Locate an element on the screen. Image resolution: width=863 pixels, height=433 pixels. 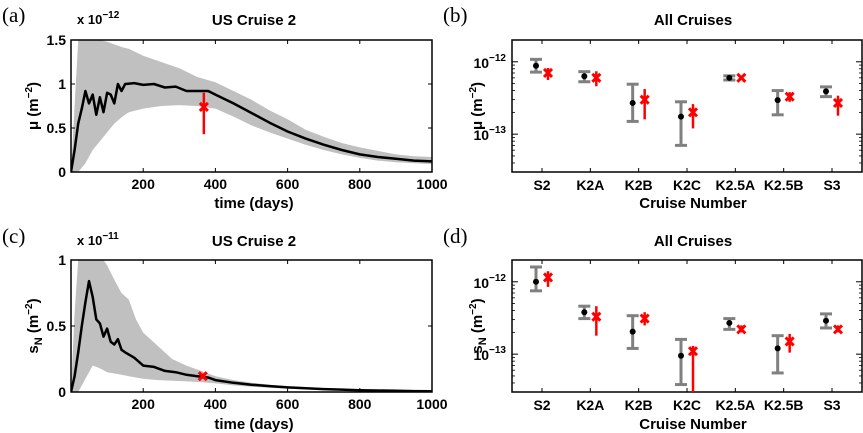
panel-a-ylabel-tail: ) is located at coordinates (33, 84).